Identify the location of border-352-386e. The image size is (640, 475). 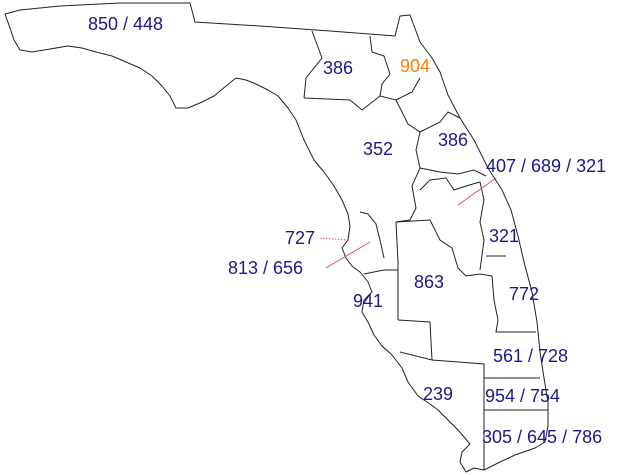
(428, 116).